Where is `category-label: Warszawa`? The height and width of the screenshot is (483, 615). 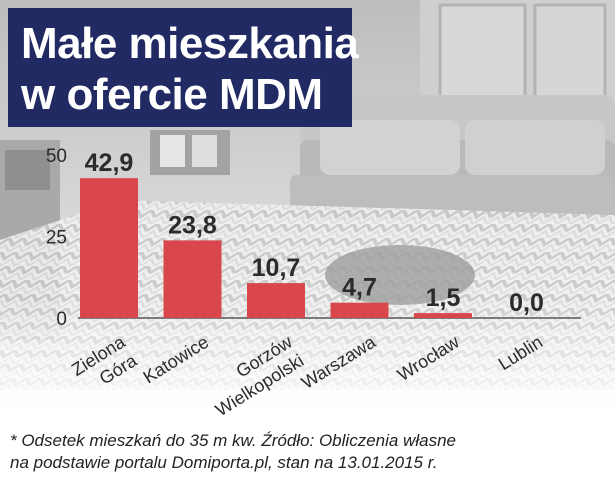 category-label: Warszawa is located at coordinates (339, 362).